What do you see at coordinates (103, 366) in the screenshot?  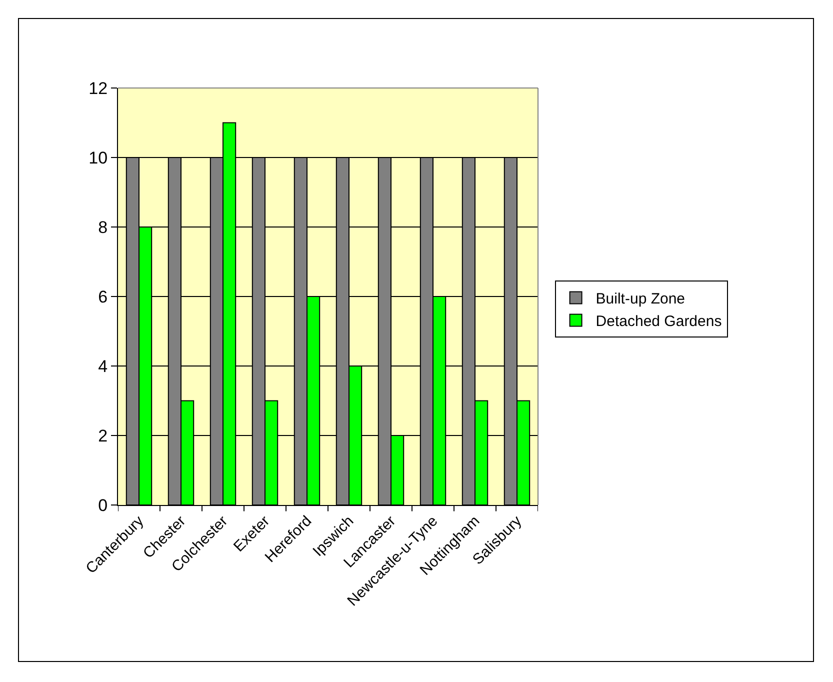 I see `y-tick-label: 4` at bounding box center [103, 366].